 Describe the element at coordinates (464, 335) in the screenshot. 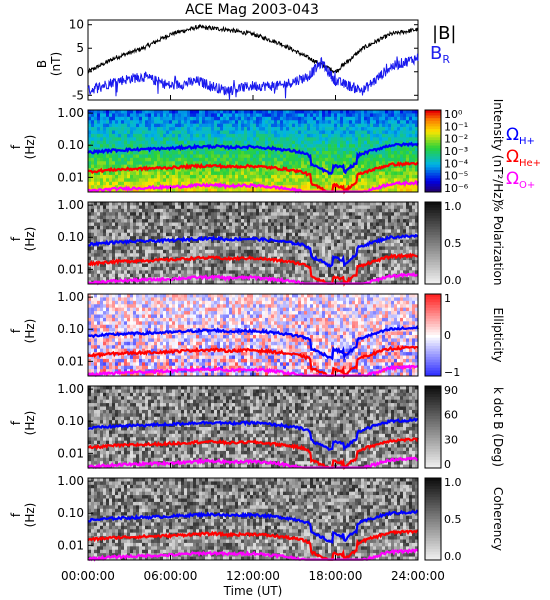

I see `colorbar: 1 0 −1 Ellipticity` at that location.